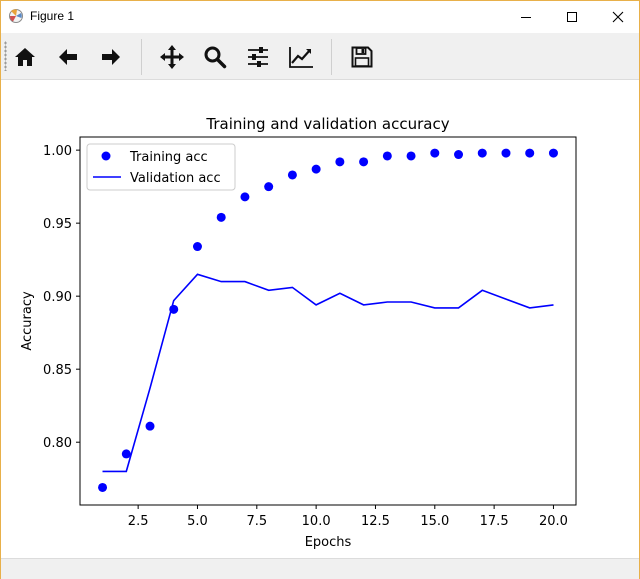 This screenshot has width=640, height=579. I want to click on back-button, so click(68, 57).